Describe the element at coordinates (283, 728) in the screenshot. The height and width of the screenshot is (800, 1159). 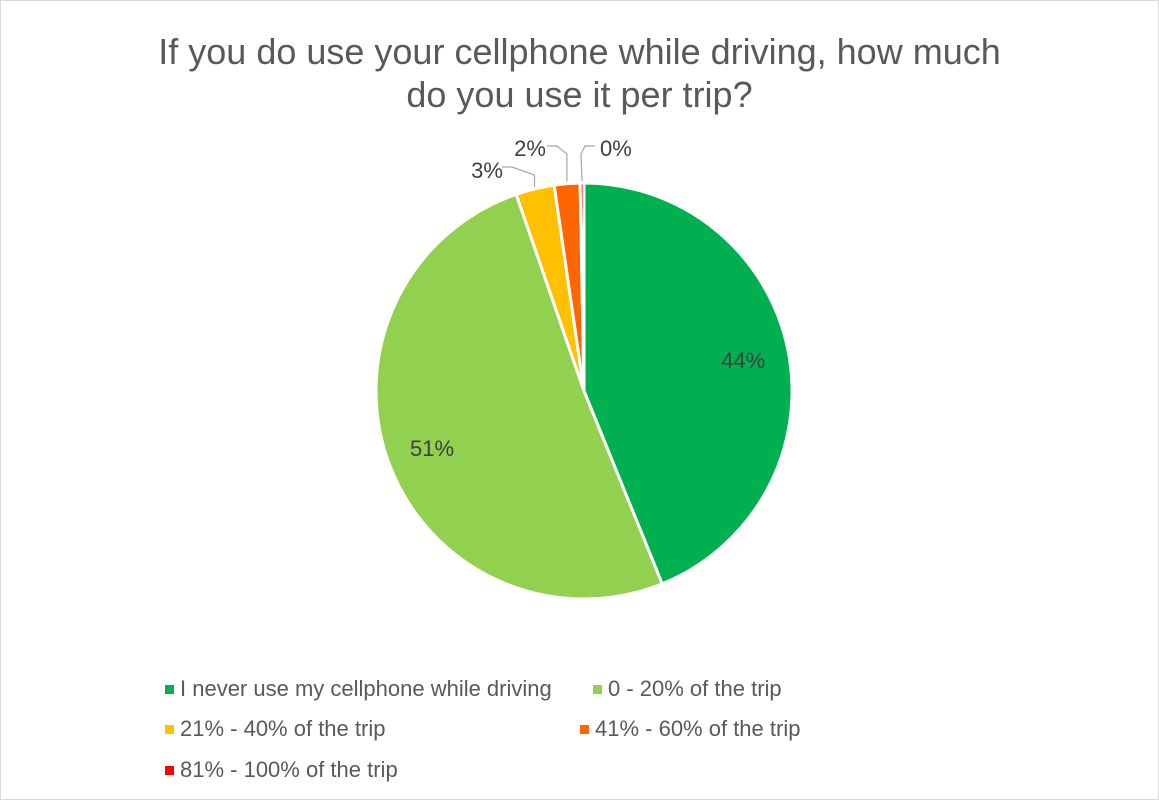
I see `legend-label-21-40: 21% - 40% of the trip` at that location.